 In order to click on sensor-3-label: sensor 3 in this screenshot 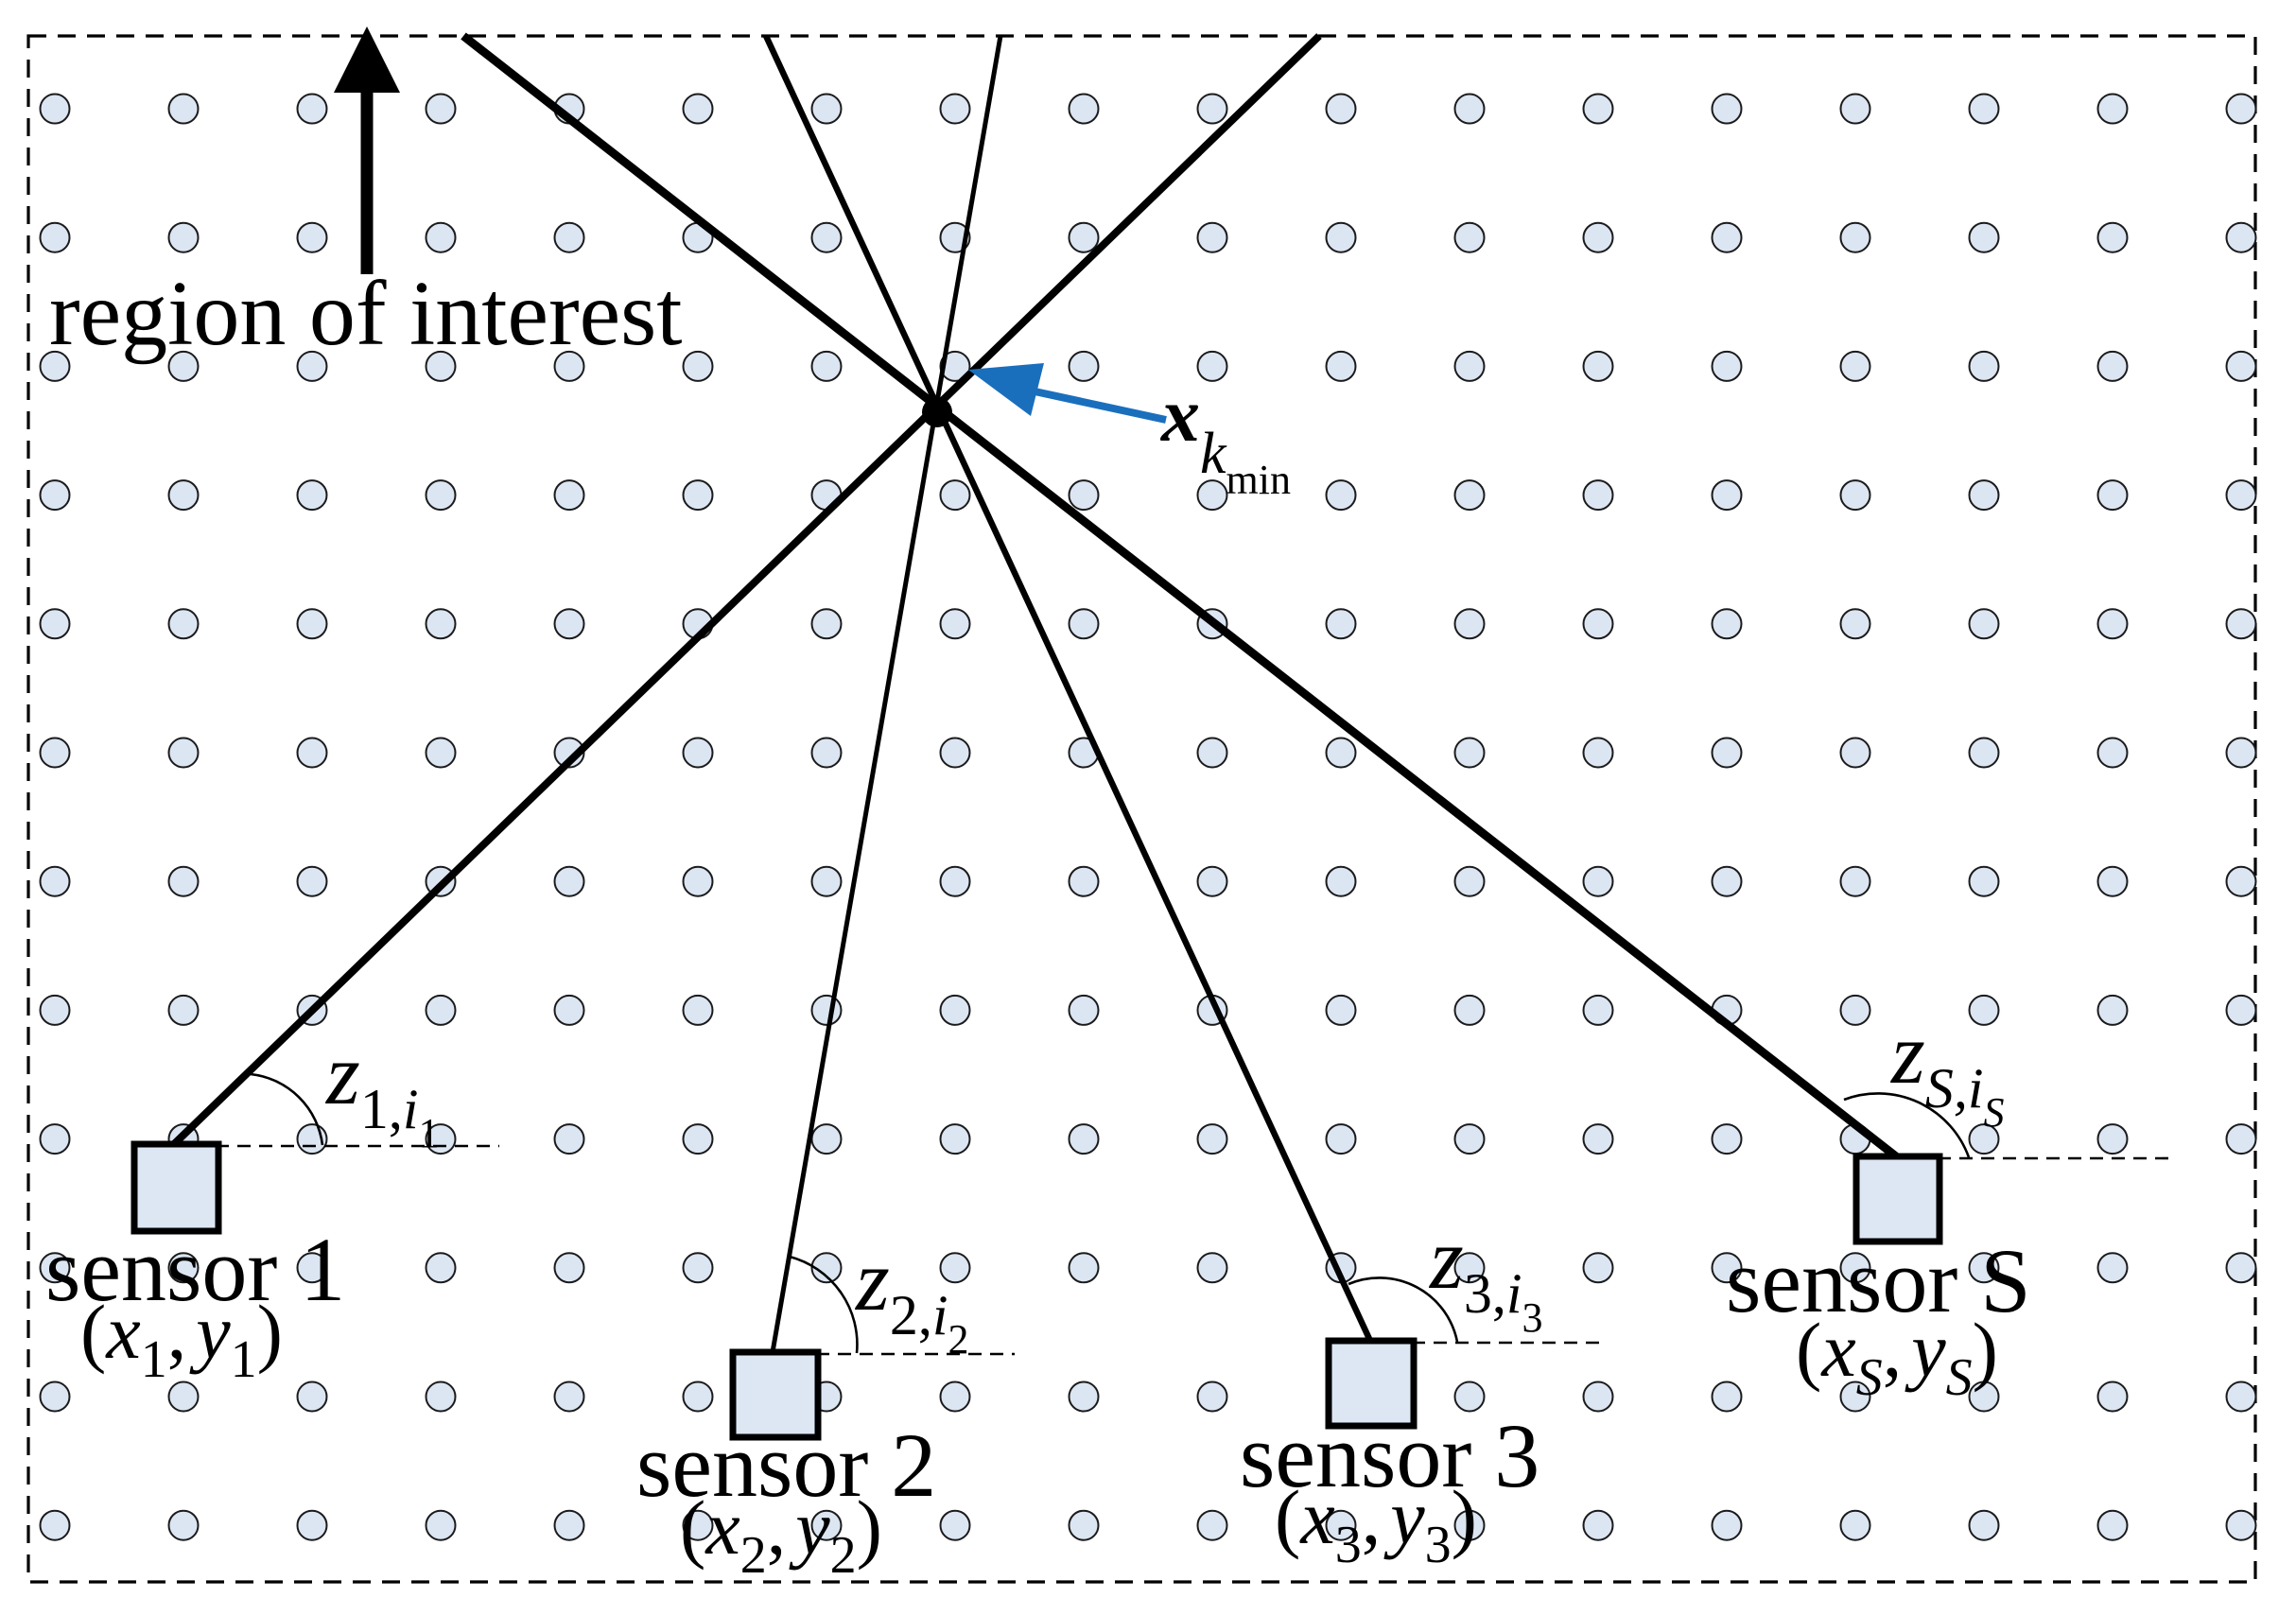, I will do `click(1390, 1455)`.